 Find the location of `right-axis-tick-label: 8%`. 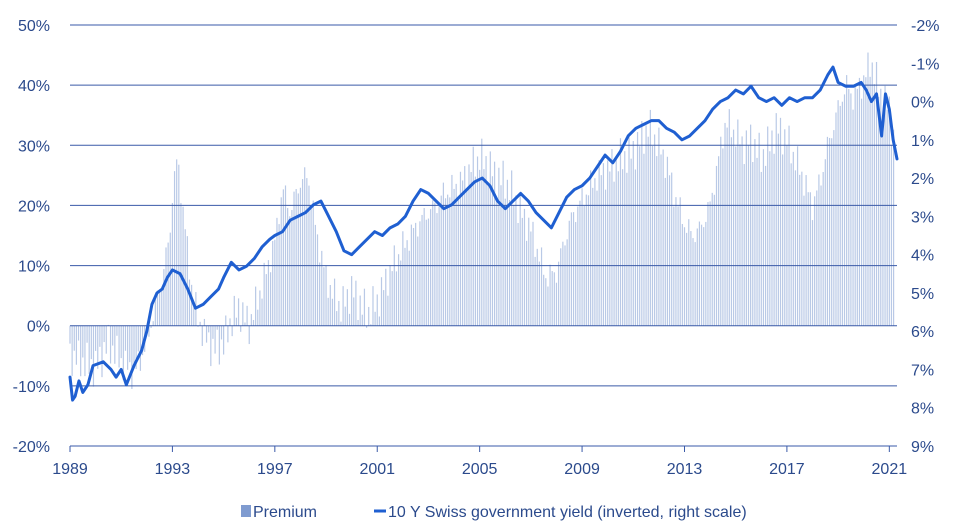

right-axis-tick-label: 8% is located at coordinates (922, 409).